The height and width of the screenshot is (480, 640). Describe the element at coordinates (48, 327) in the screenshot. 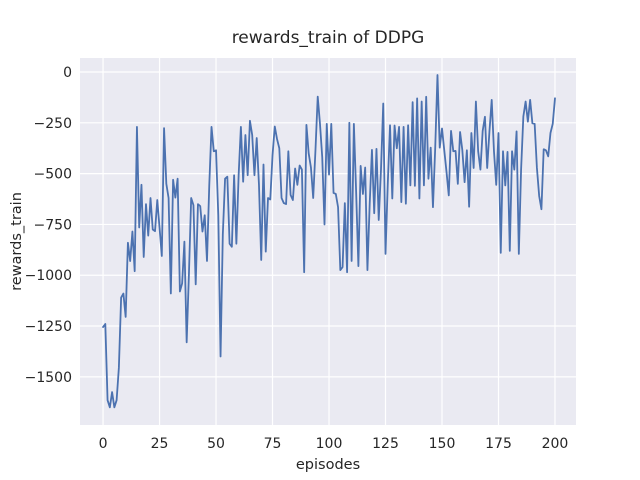

I see `y-tick-label: −1250` at that location.